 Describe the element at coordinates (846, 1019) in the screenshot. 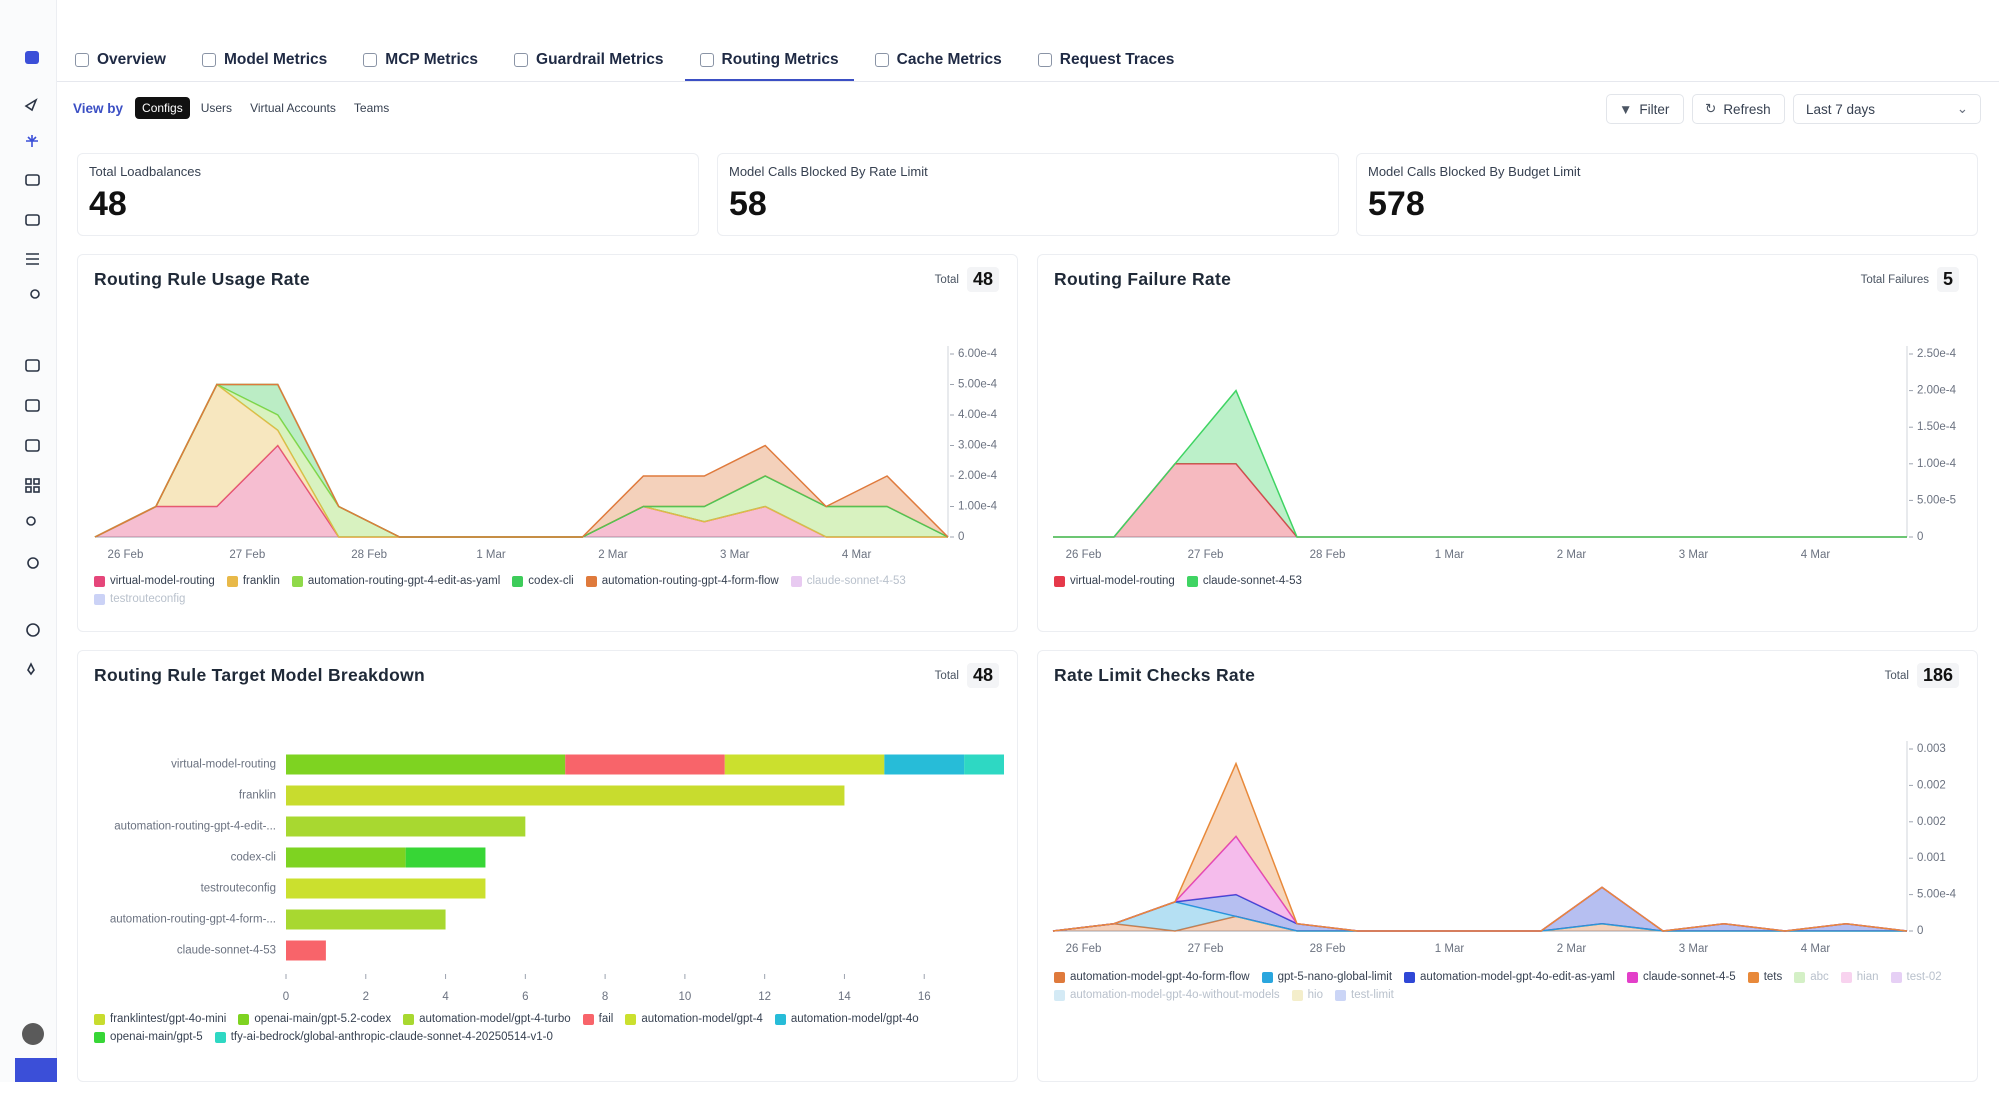

I see `legend-item: automation-model/gpt-4o` at that location.